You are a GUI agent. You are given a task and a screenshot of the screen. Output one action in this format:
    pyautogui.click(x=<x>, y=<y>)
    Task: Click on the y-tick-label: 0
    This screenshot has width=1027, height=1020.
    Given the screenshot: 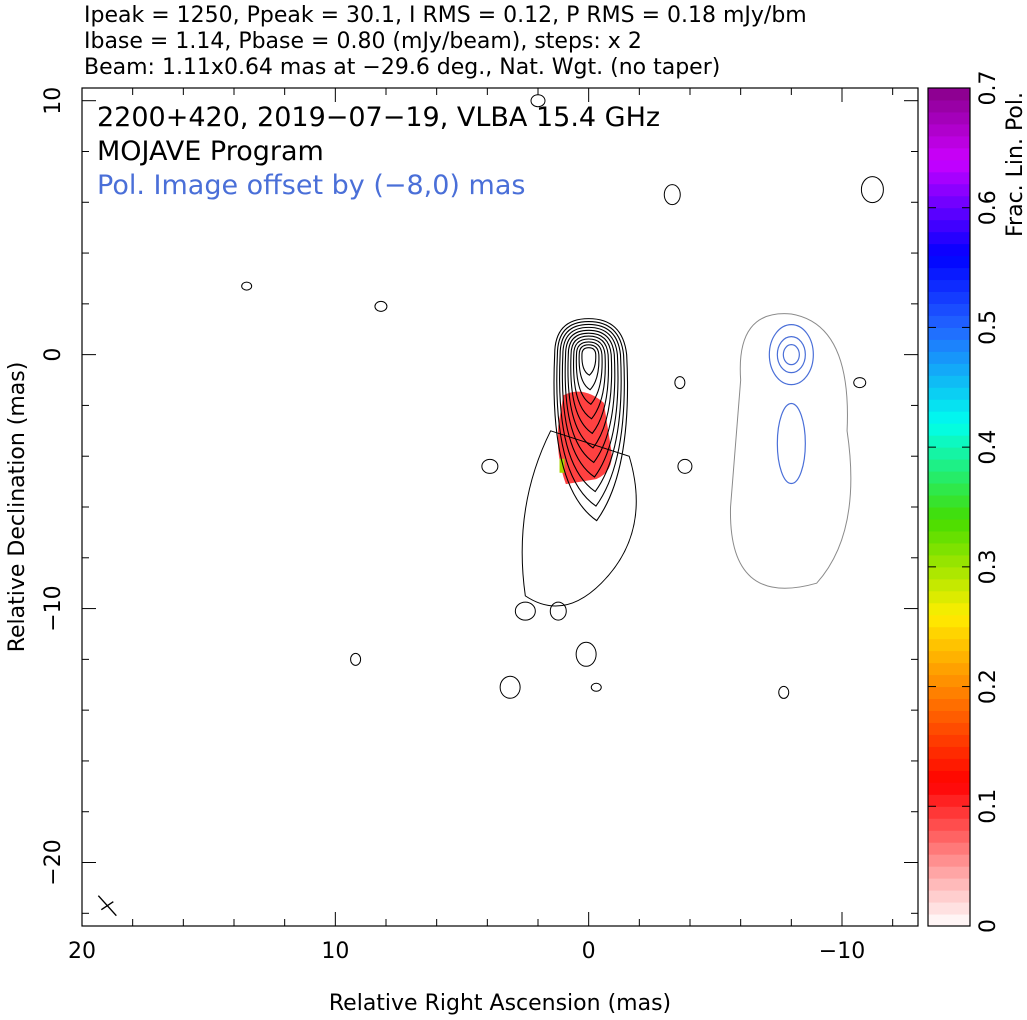 What is the action you would take?
    pyautogui.click(x=53, y=355)
    